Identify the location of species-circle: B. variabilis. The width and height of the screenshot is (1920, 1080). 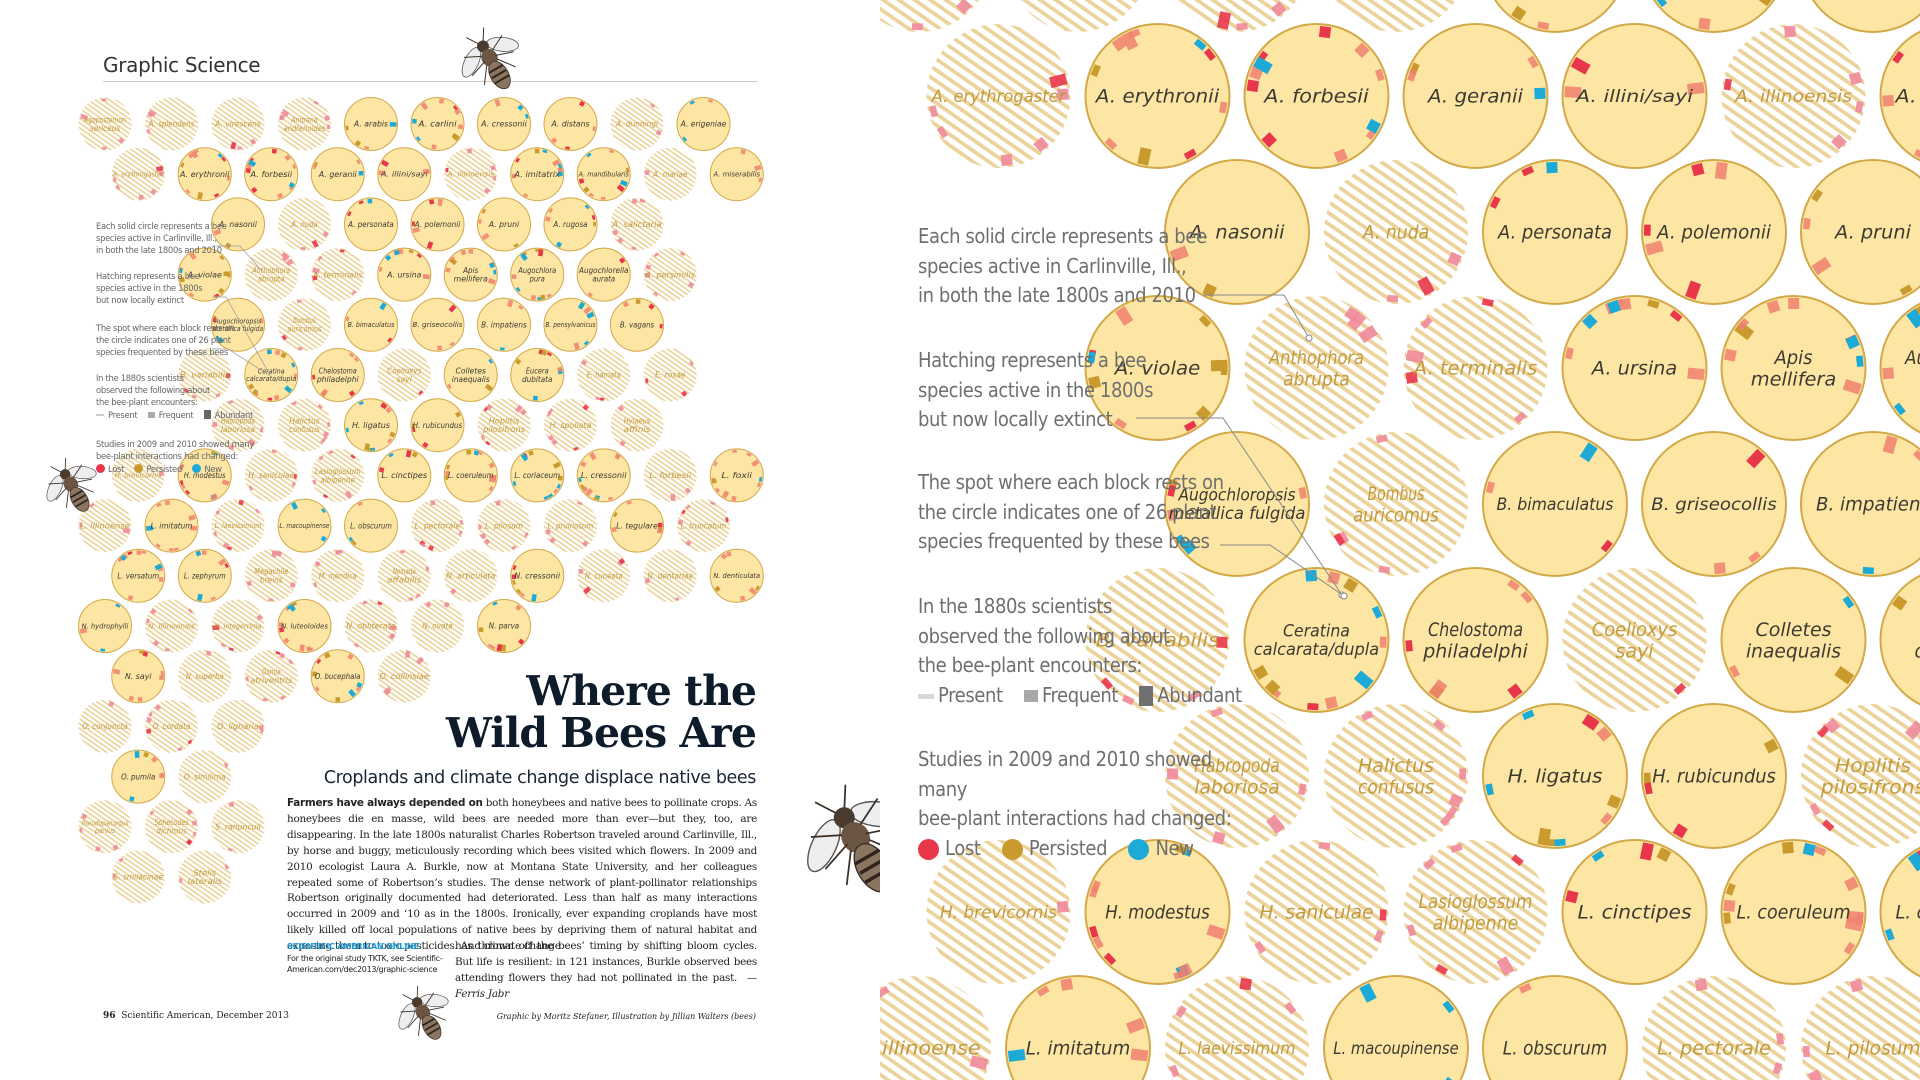
(205, 375).